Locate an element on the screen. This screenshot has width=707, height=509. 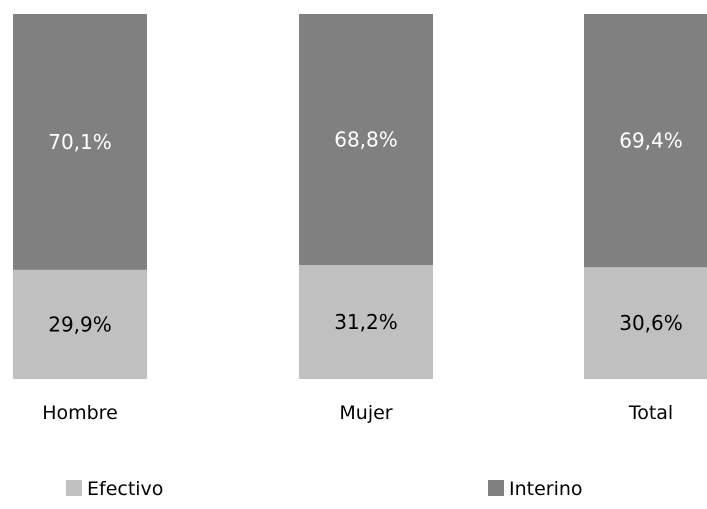
bar-efectivo-mujer is located at coordinates (366, 322).